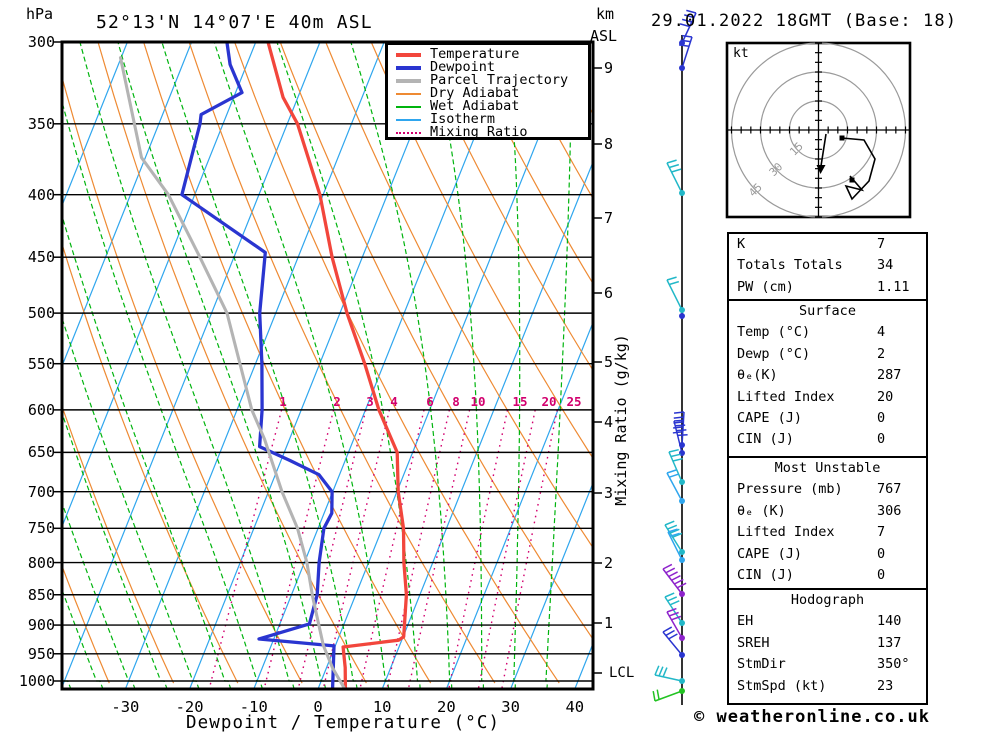 Image resolution: width=1000 pixels, height=733 pixels. What do you see at coordinates (189, 707) in the screenshot?
I see `temperature-tick-label: -20` at bounding box center [189, 707].